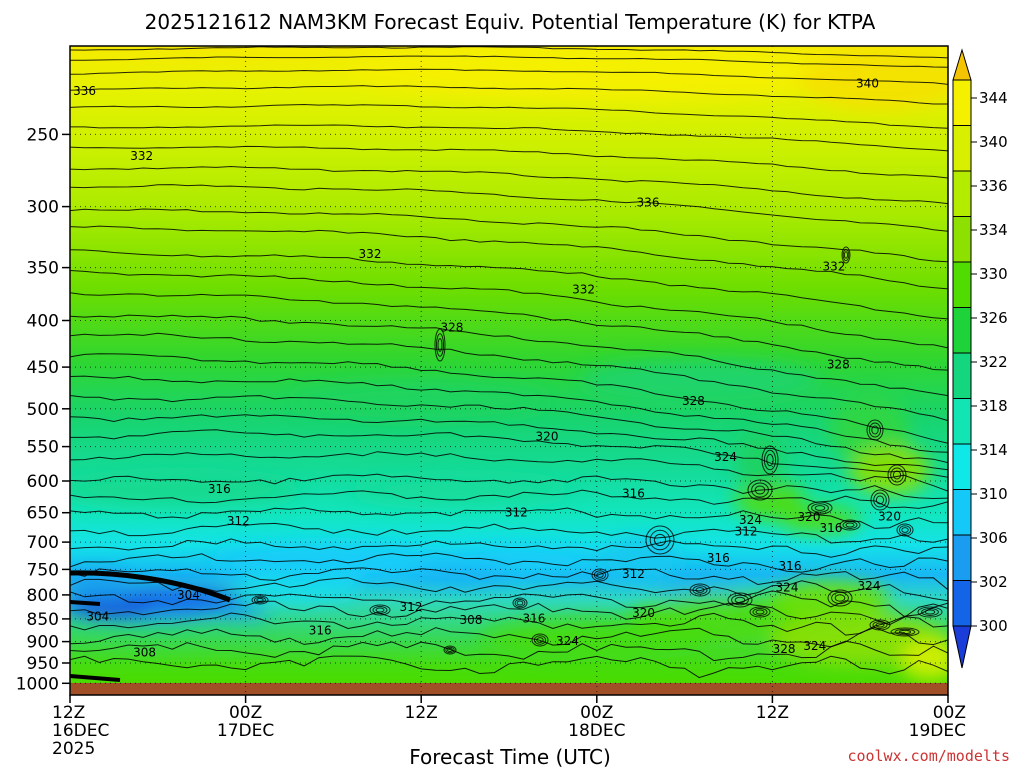  What do you see at coordinates (962, 64) in the screenshot?
I see `colorbar-top-arrow` at bounding box center [962, 64].